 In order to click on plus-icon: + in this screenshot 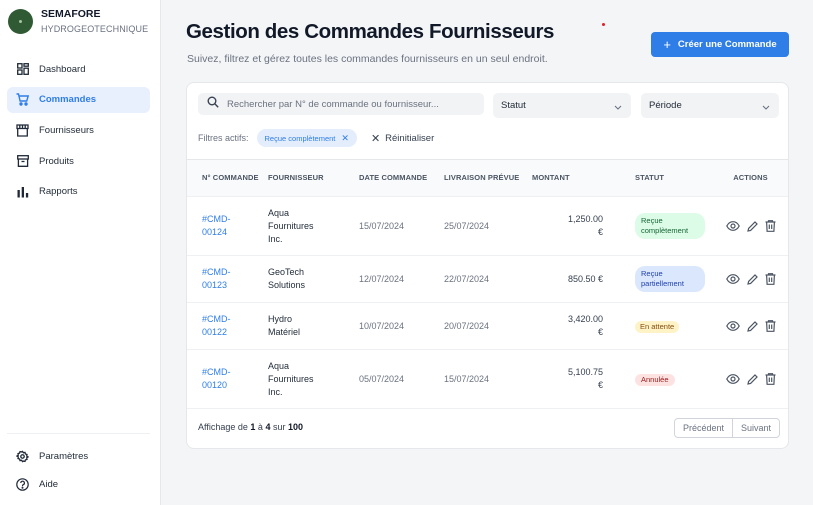, I will do `click(667, 44)`.